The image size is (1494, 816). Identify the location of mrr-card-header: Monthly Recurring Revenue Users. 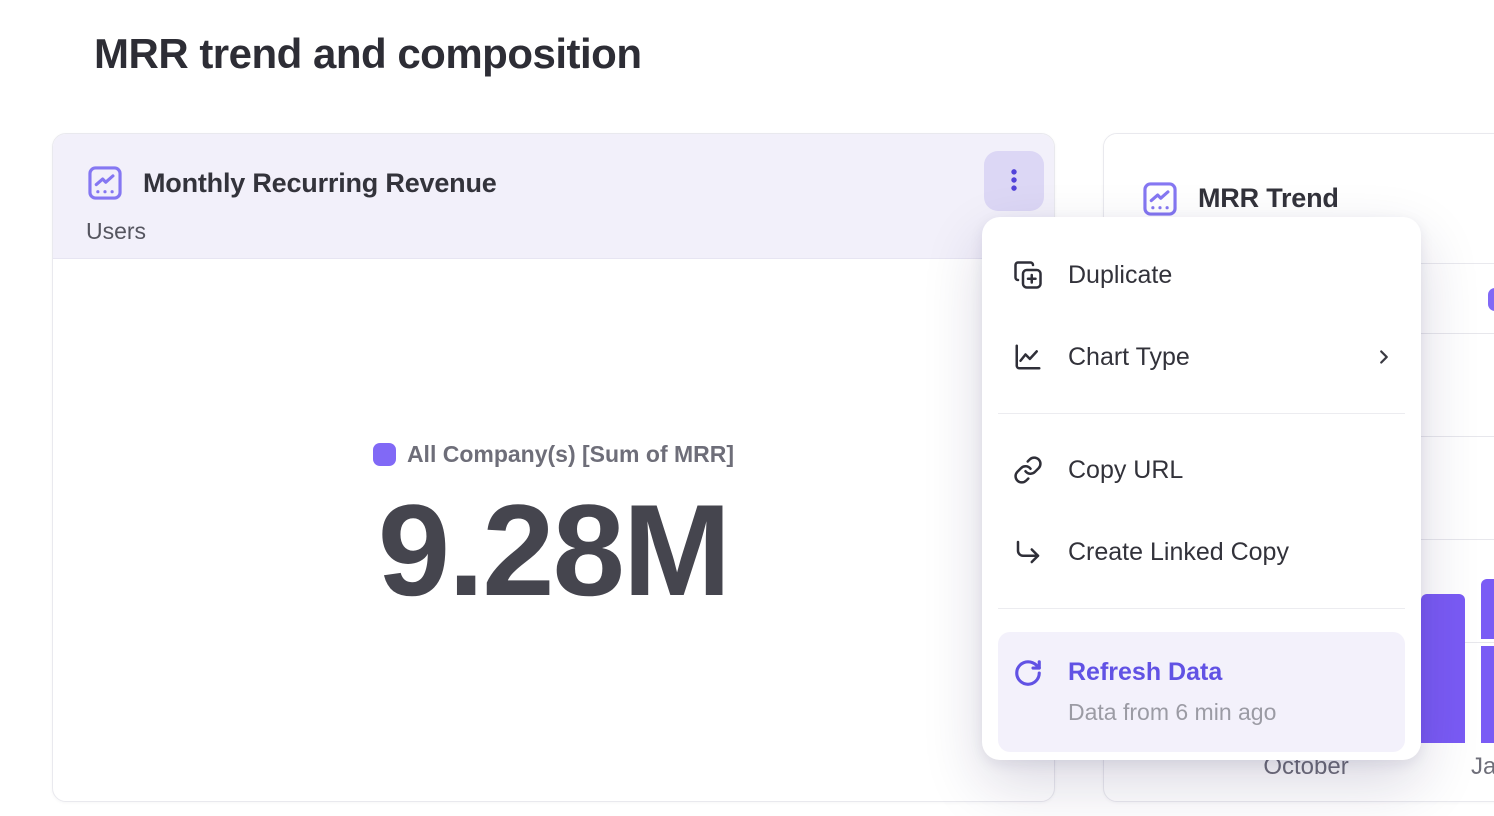
(553, 196).